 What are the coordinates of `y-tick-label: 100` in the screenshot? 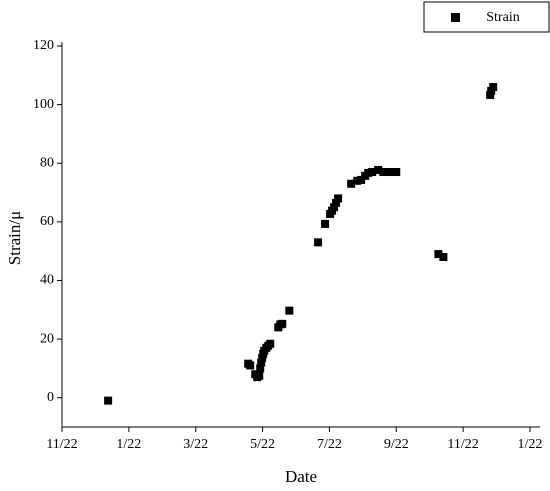 It's located at (43, 104).